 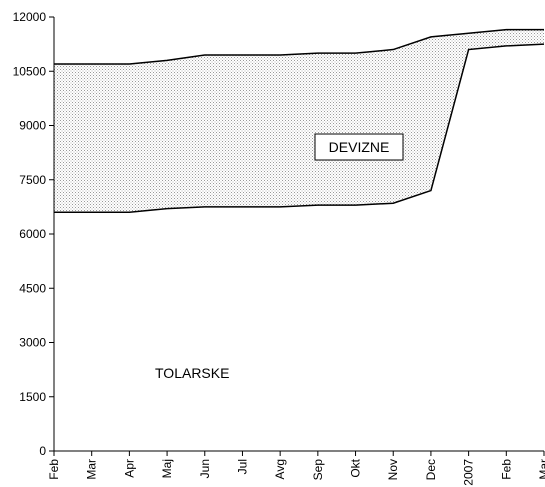 What do you see at coordinates (431, 469) in the screenshot?
I see `x-tick-label: Dec` at bounding box center [431, 469].